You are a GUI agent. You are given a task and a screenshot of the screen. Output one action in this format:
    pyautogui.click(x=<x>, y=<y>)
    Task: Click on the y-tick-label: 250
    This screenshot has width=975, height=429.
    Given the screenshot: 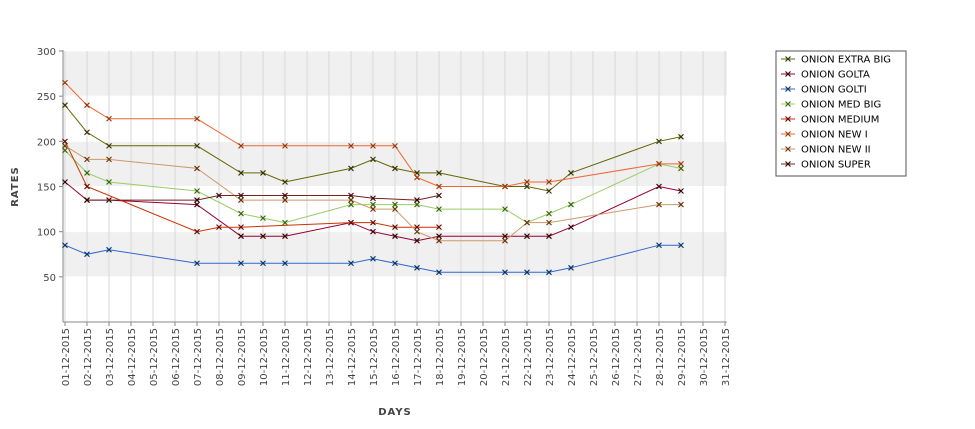 What is the action you would take?
    pyautogui.click(x=46, y=97)
    